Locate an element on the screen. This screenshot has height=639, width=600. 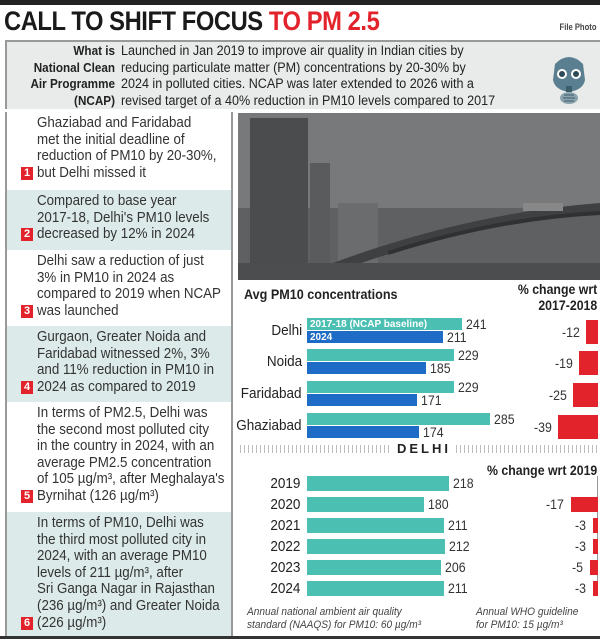
bar-value: 185 is located at coordinates (440, 368).